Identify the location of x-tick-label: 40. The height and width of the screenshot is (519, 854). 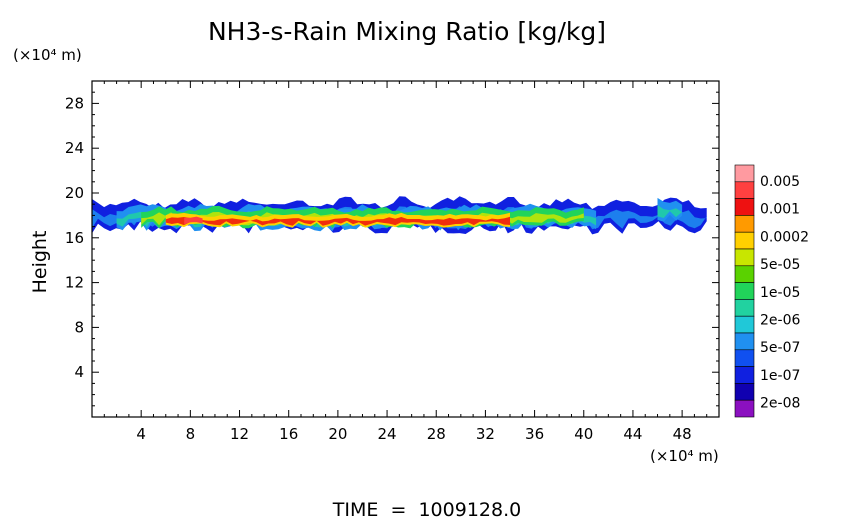
(583, 434).